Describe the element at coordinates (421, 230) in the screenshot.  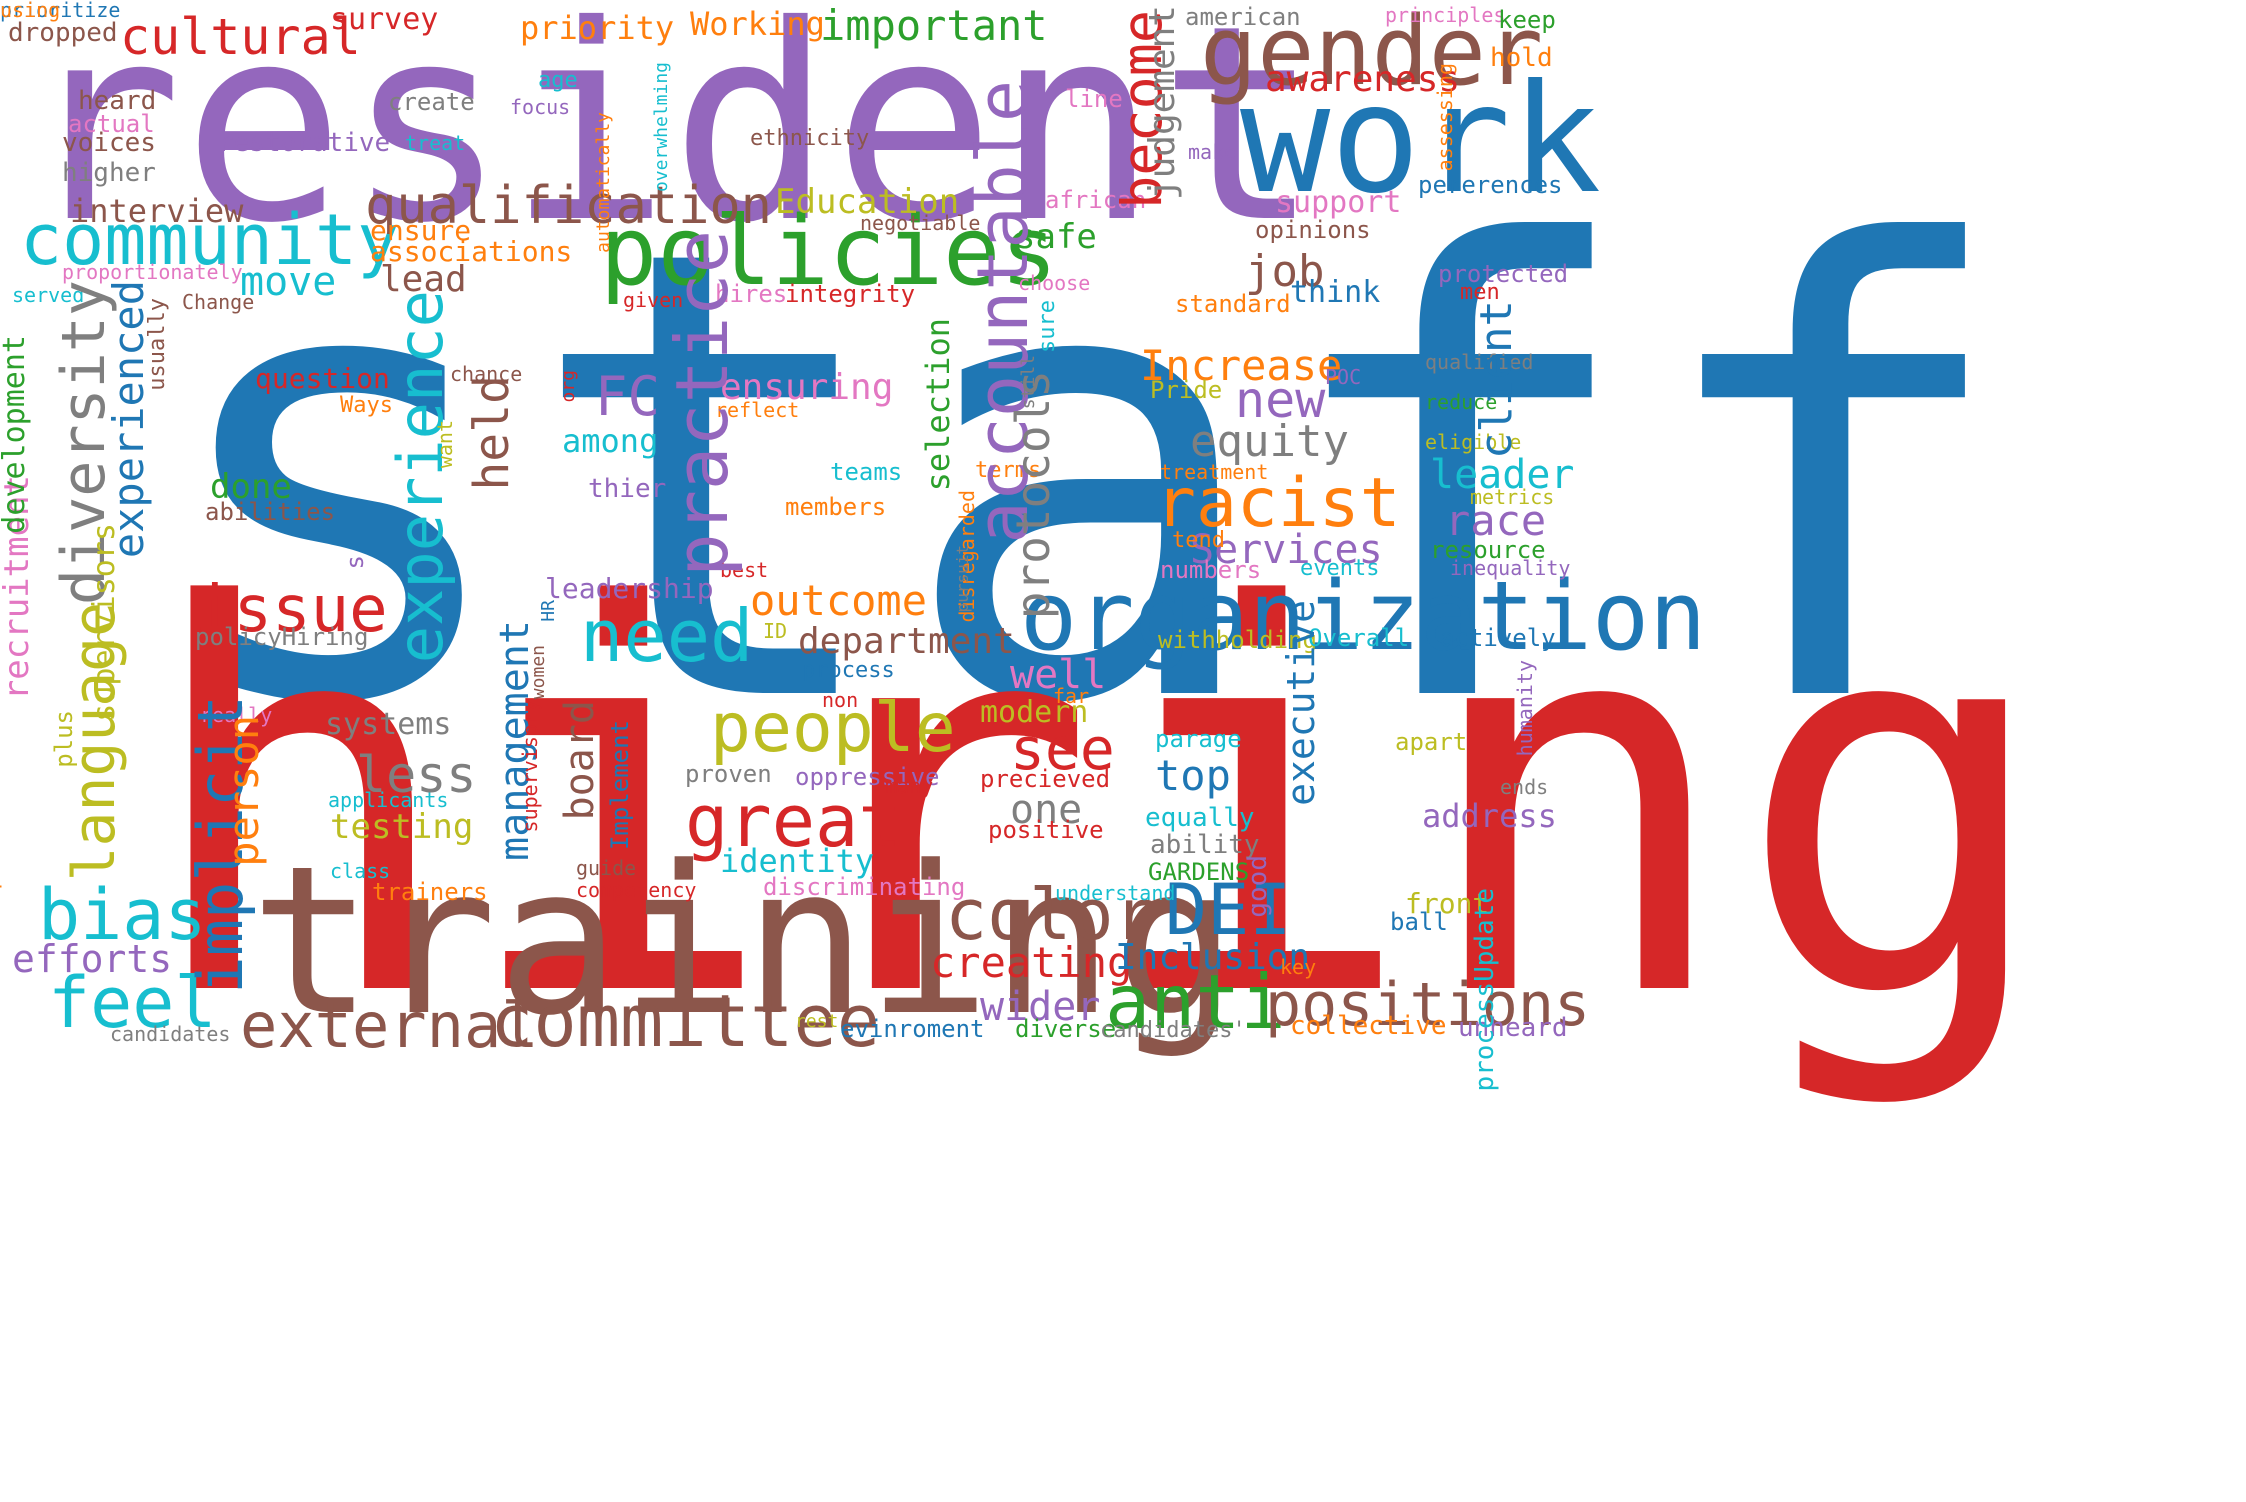
I see `word-ensure: ensure` at that location.